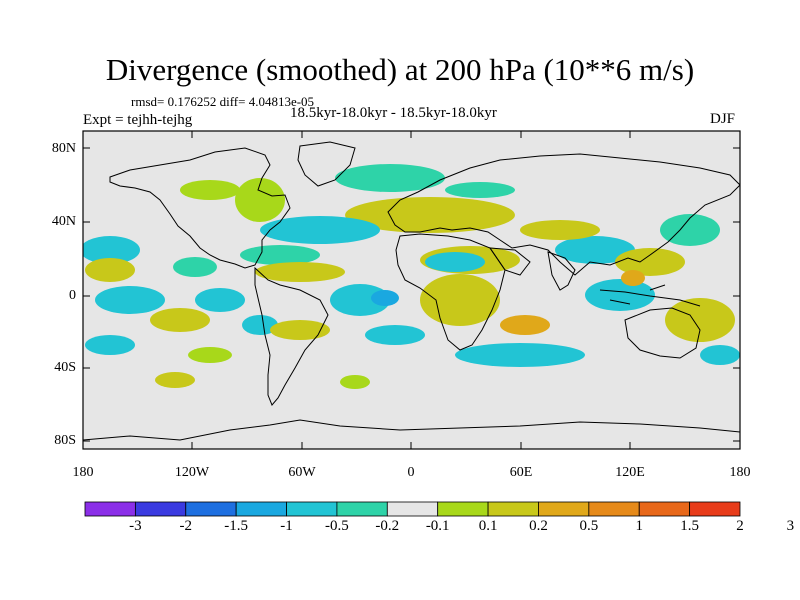  I want to click on colorbar-label: -0.2, so click(387, 526).